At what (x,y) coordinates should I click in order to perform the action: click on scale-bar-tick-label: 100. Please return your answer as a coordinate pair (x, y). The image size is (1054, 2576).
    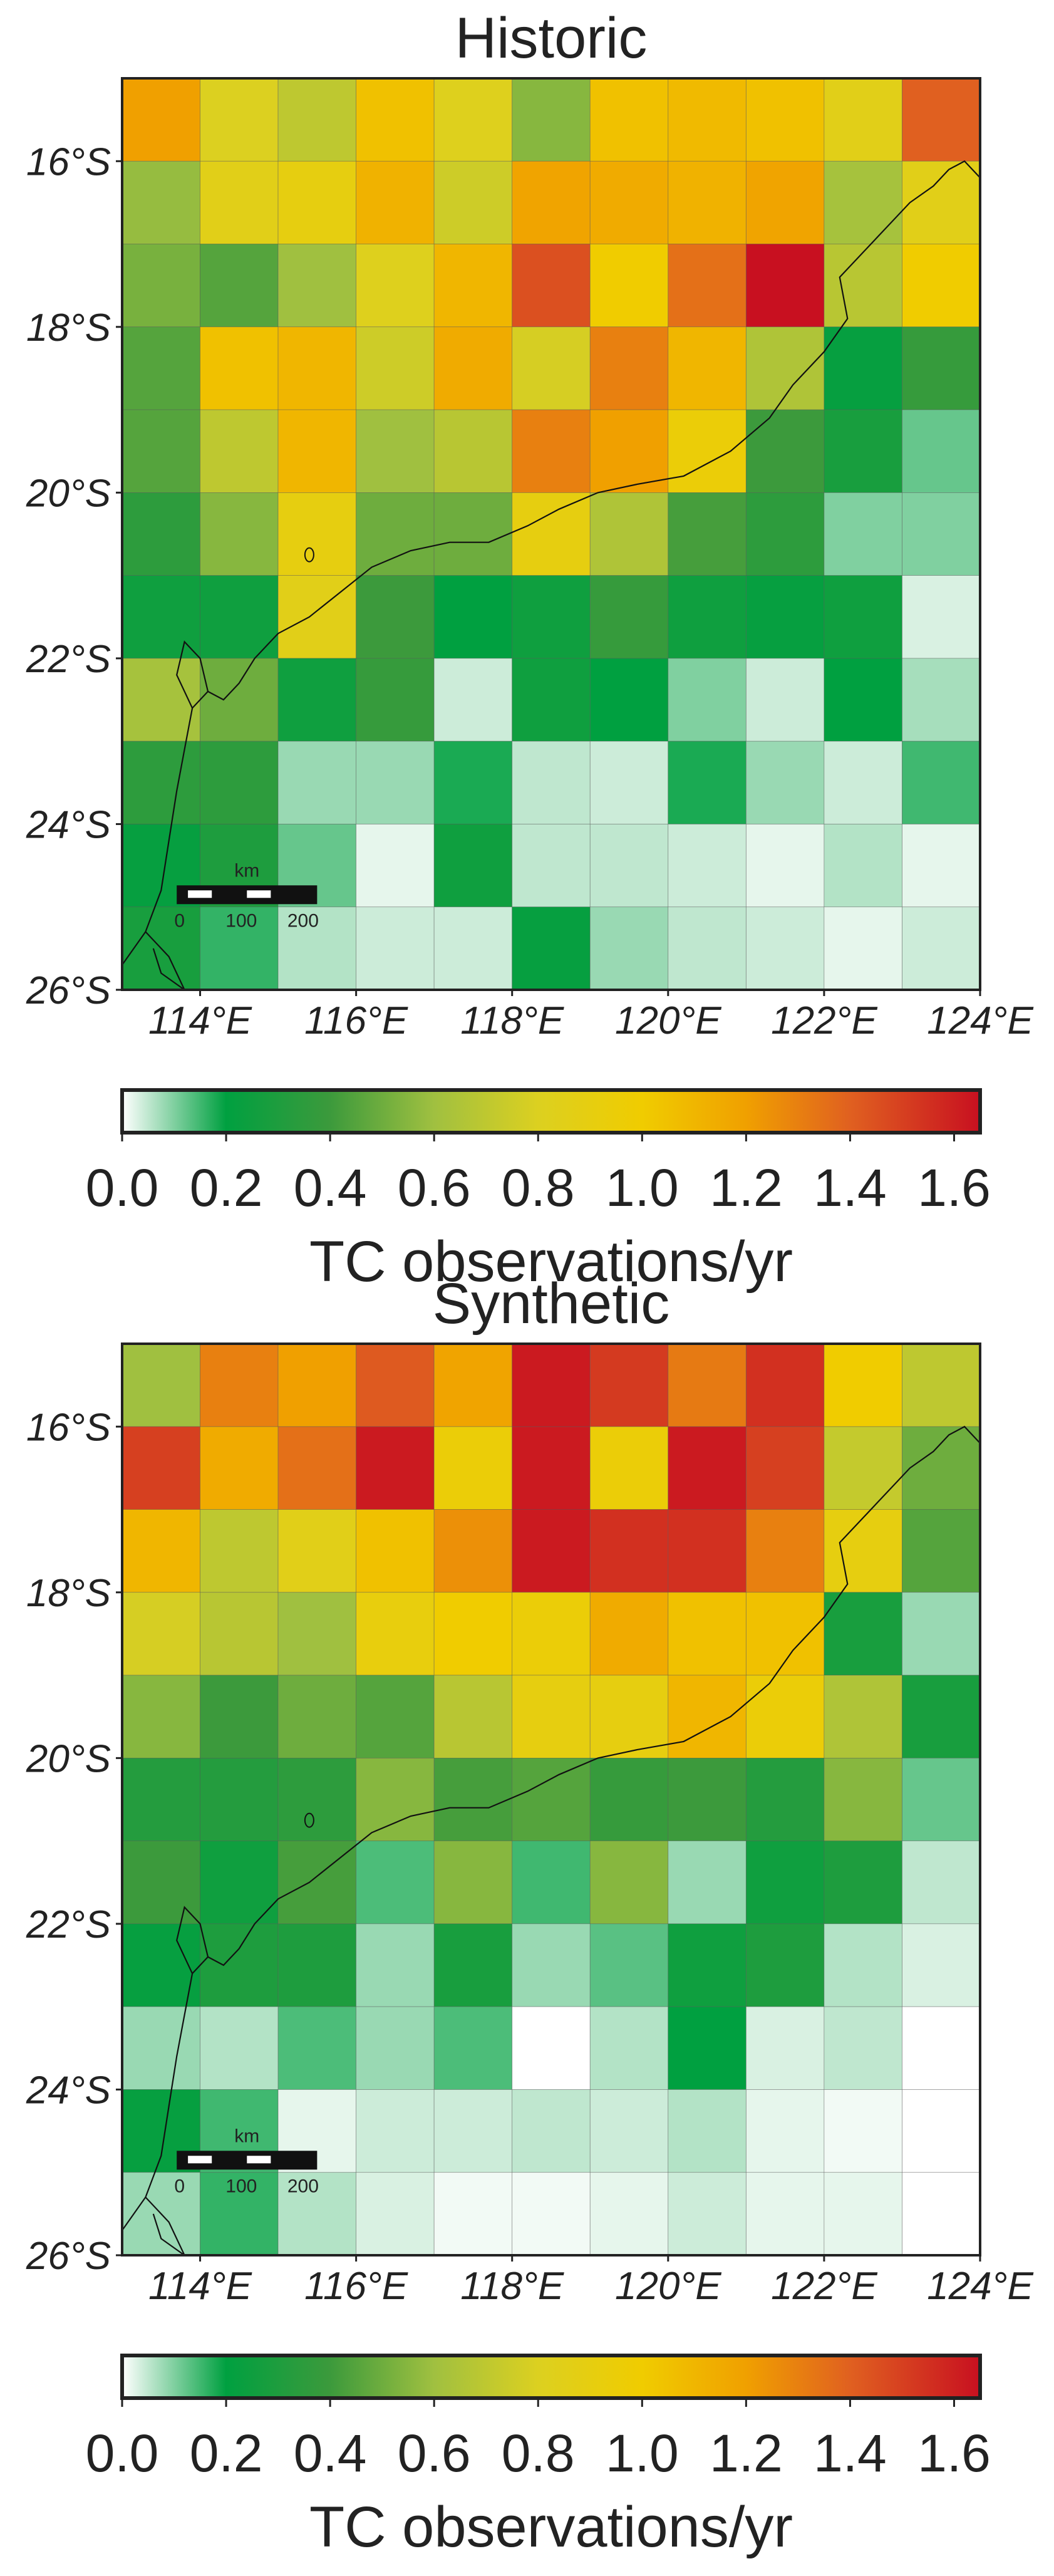
    Looking at the image, I should click on (241, 2186).